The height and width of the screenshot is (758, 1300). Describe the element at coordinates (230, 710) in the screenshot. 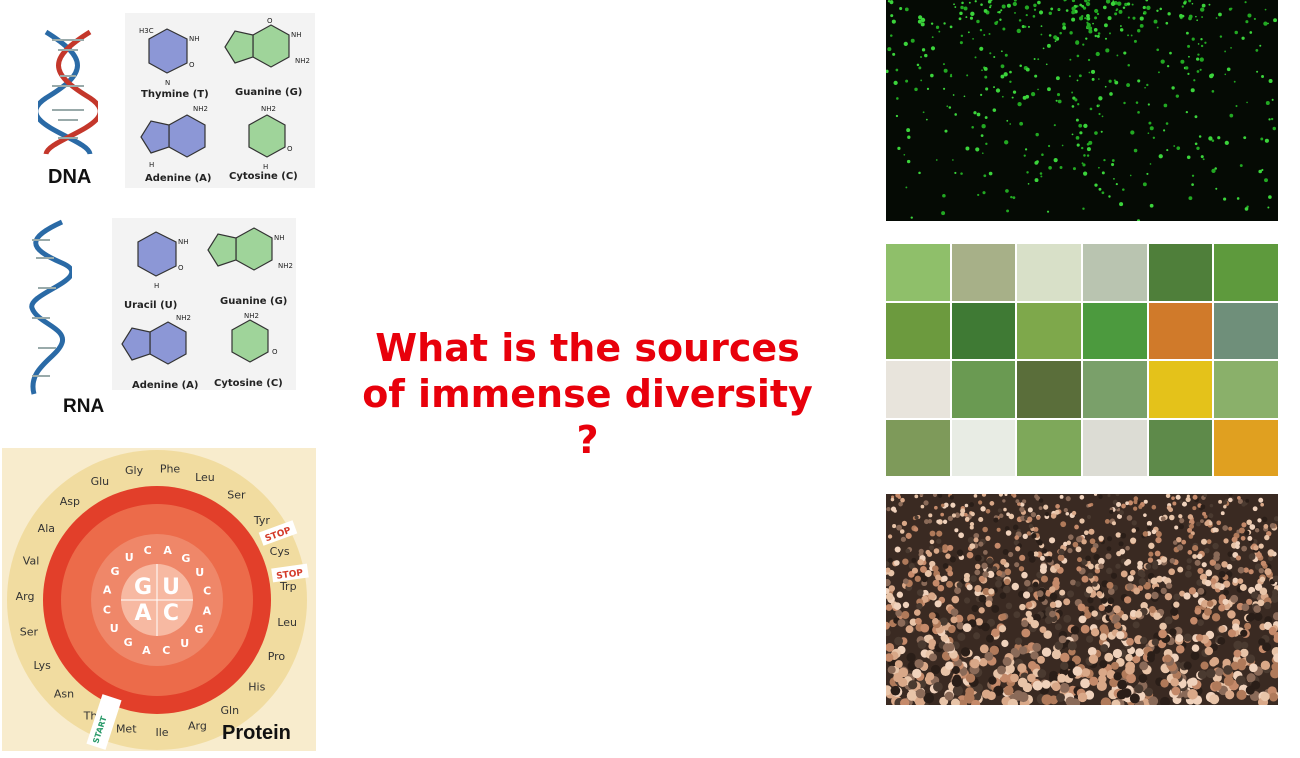

I see `amino-acid-label: Gln` at that location.